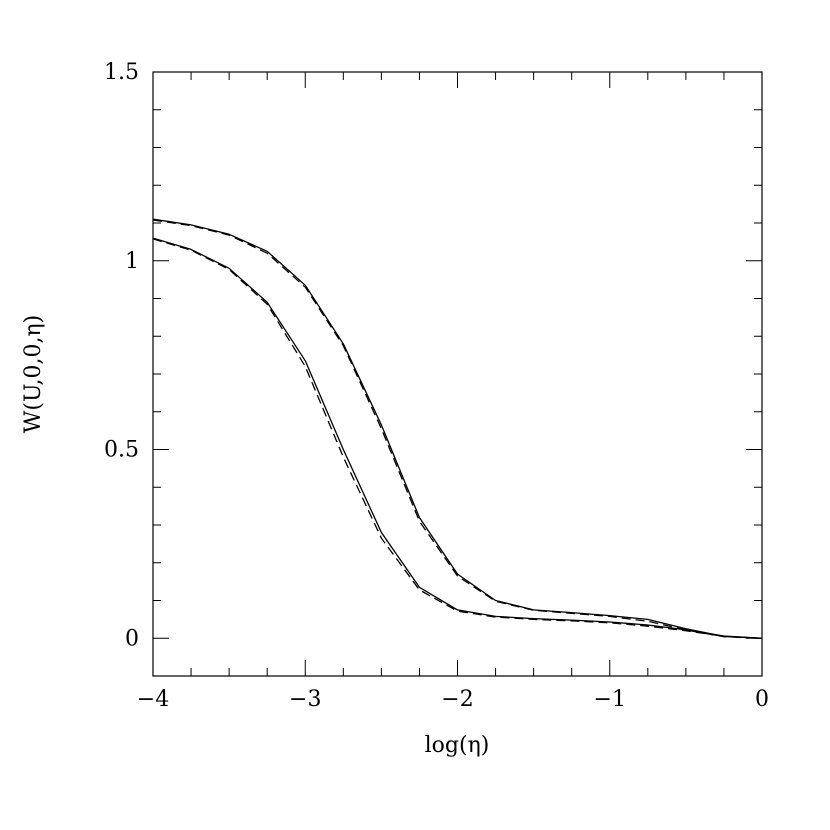 The width and height of the screenshot is (830, 830). I want to click on x-tick-label: −1, so click(610, 699).